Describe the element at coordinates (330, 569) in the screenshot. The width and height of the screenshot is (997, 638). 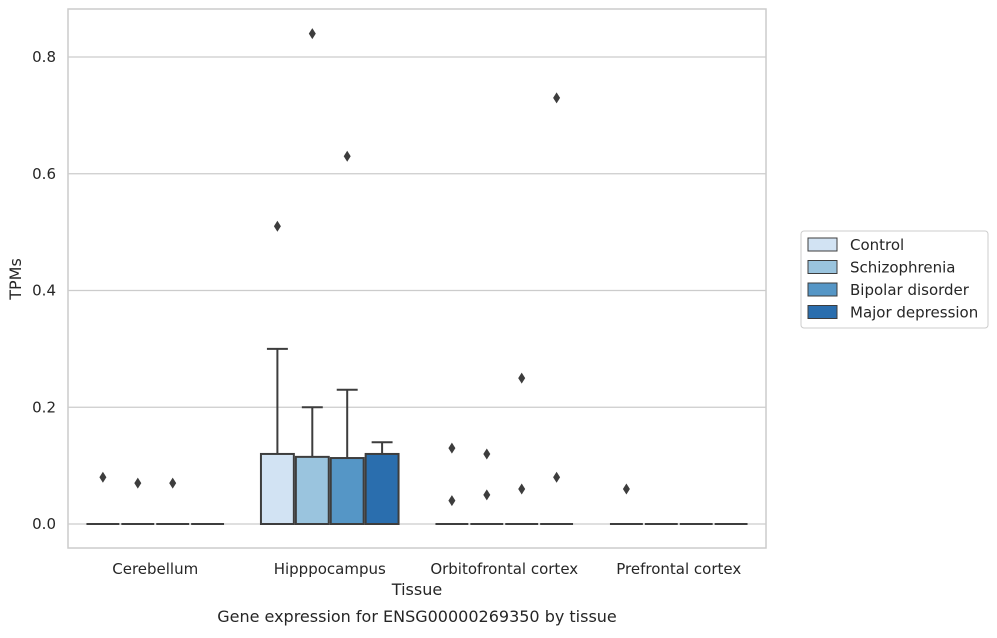
I see `x-tick-label: Hipppocampus` at that location.